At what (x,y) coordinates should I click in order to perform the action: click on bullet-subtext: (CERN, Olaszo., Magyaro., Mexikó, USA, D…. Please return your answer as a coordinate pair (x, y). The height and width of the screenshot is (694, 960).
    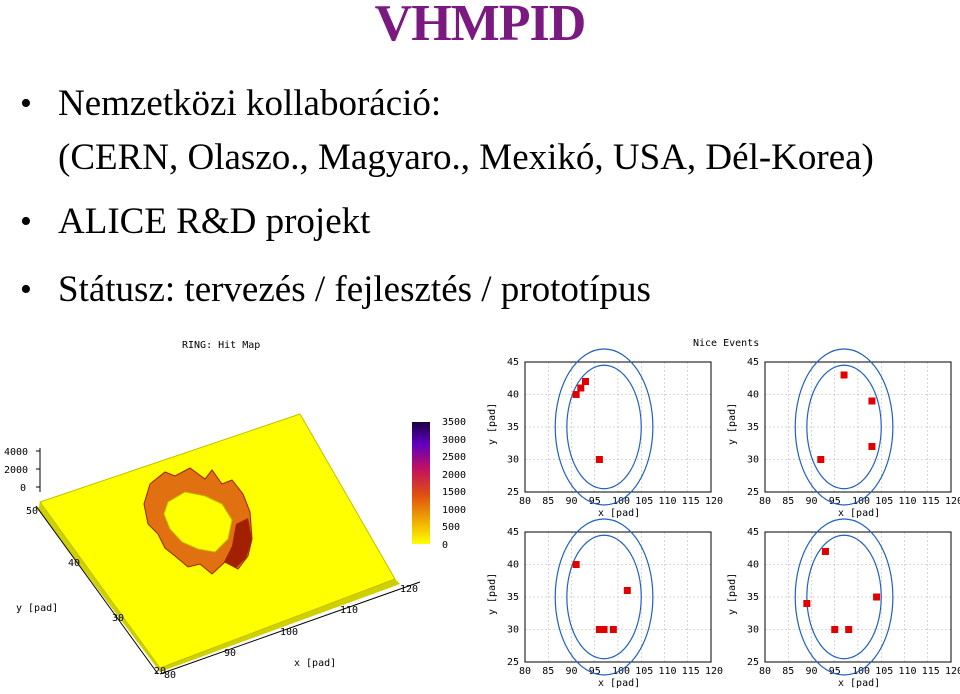
    Looking at the image, I should click on (466, 157).